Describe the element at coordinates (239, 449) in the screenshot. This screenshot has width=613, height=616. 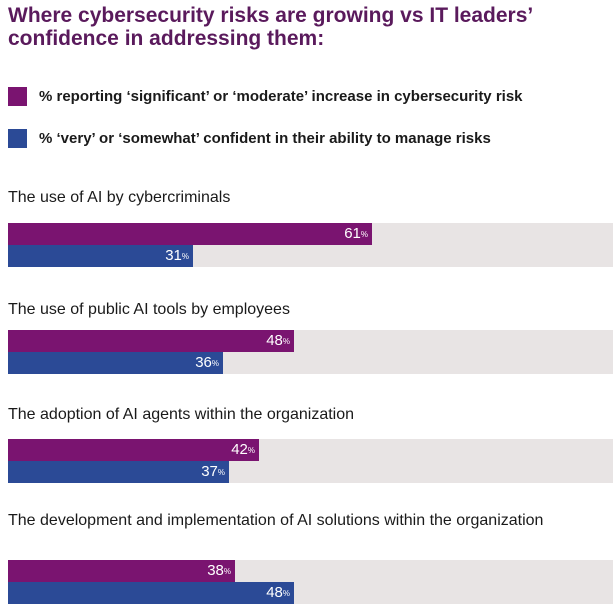
I see `data-label-value: 42` at that location.